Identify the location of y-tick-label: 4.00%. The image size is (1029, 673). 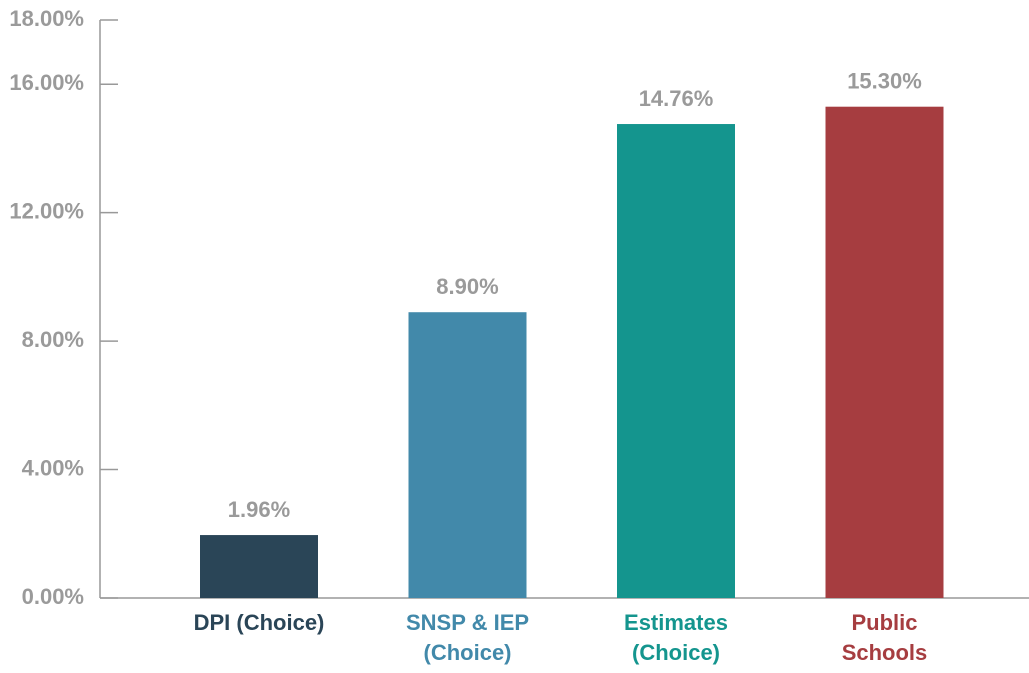
(53, 467).